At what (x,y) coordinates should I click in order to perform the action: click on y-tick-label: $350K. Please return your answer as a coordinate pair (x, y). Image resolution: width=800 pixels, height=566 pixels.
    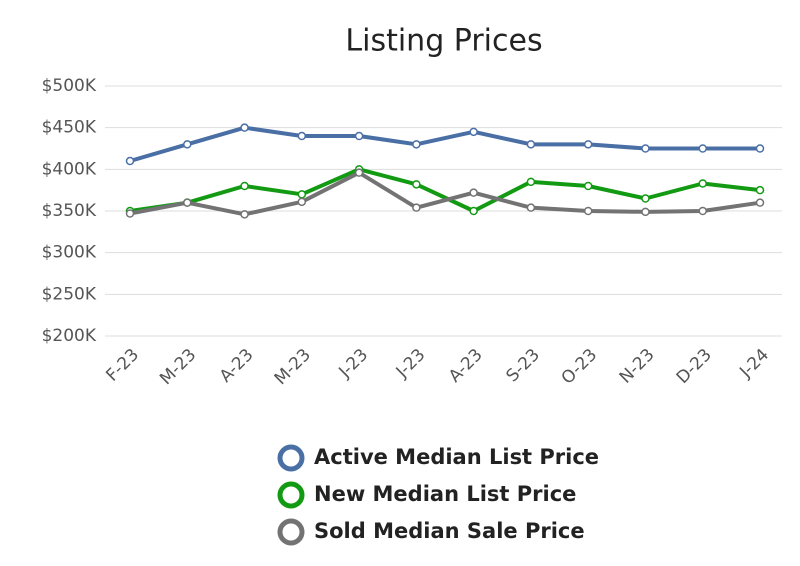
    Looking at the image, I should click on (69, 211).